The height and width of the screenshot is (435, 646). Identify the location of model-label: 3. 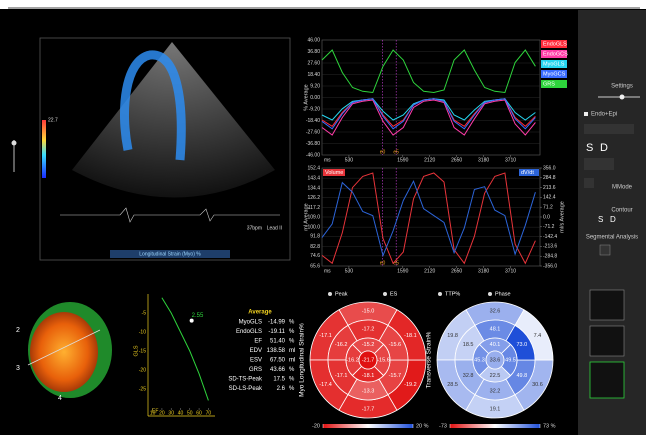
(18, 368).